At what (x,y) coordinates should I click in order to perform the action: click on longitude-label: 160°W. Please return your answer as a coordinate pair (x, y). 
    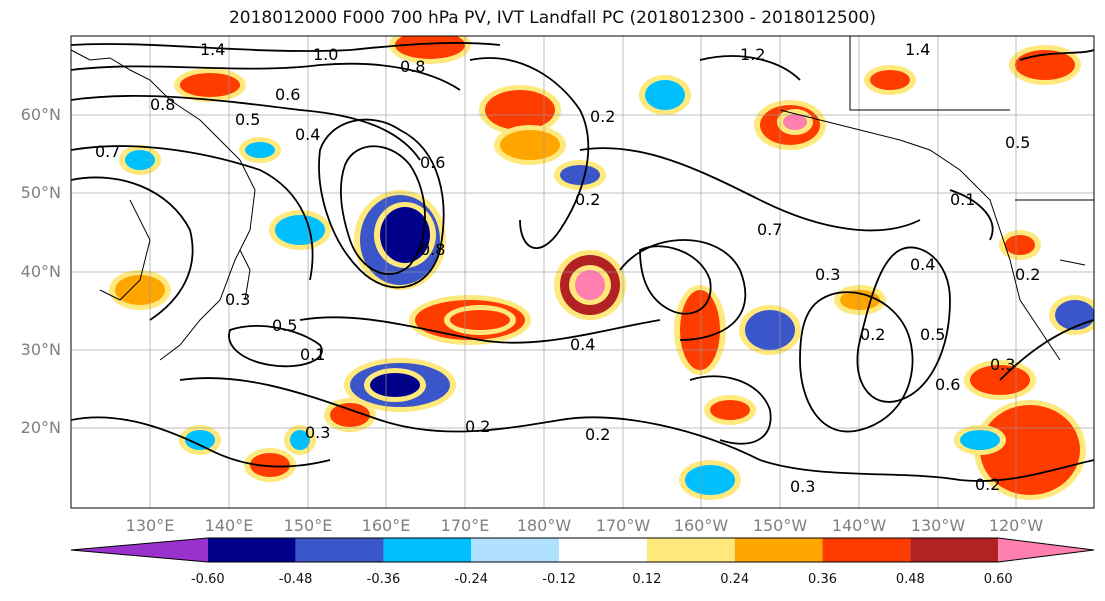
    Looking at the image, I should click on (701, 525).